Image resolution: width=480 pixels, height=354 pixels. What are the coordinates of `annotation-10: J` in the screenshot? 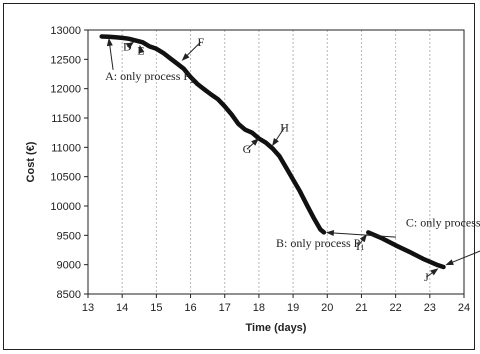 It's located at (431, 276).